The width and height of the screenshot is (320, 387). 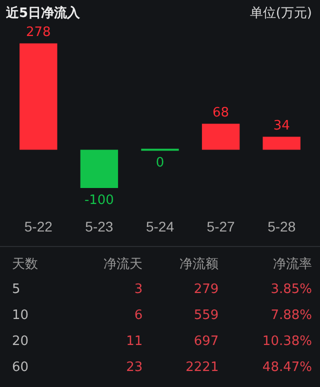 I want to click on data-label: 278, so click(x=38, y=32).